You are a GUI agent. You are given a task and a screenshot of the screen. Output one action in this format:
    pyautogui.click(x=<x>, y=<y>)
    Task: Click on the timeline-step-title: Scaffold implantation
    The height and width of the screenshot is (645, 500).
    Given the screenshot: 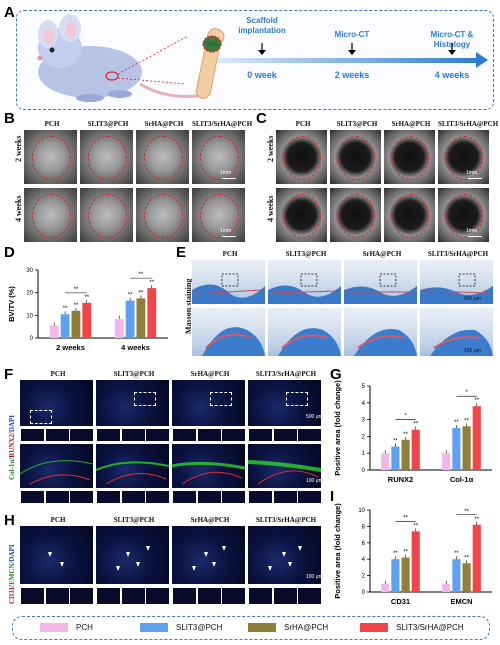 What is the action you would take?
    pyautogui.click(x=262, y=25)
    